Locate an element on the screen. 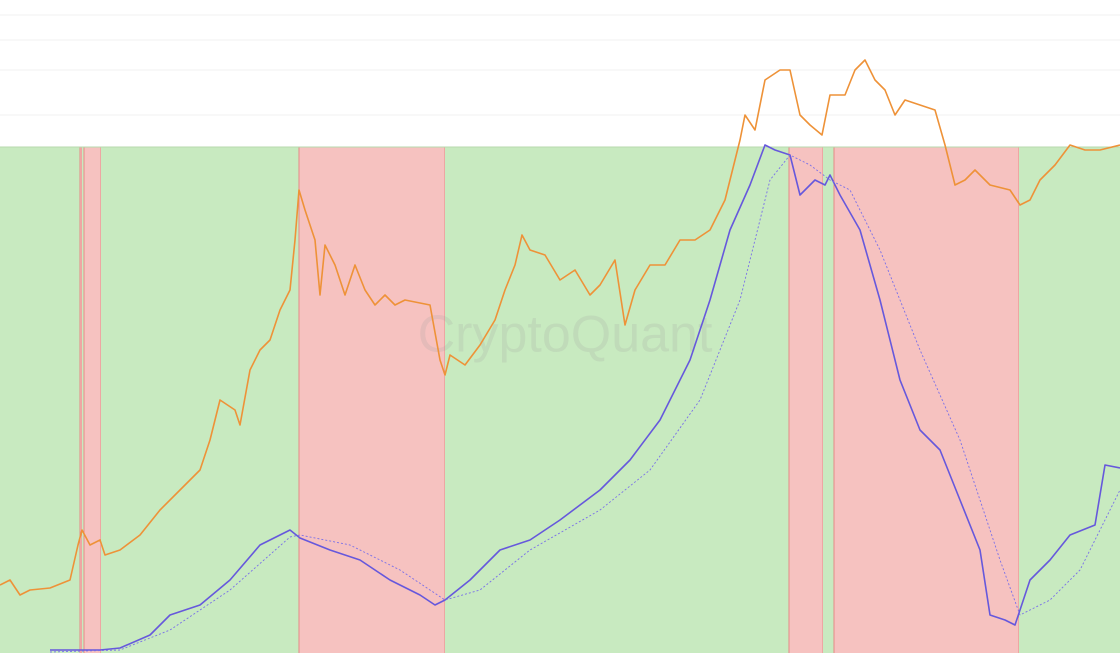 The image size is (1120, 653). watermark: CryptoQuant is located at coordinates (565, 335).